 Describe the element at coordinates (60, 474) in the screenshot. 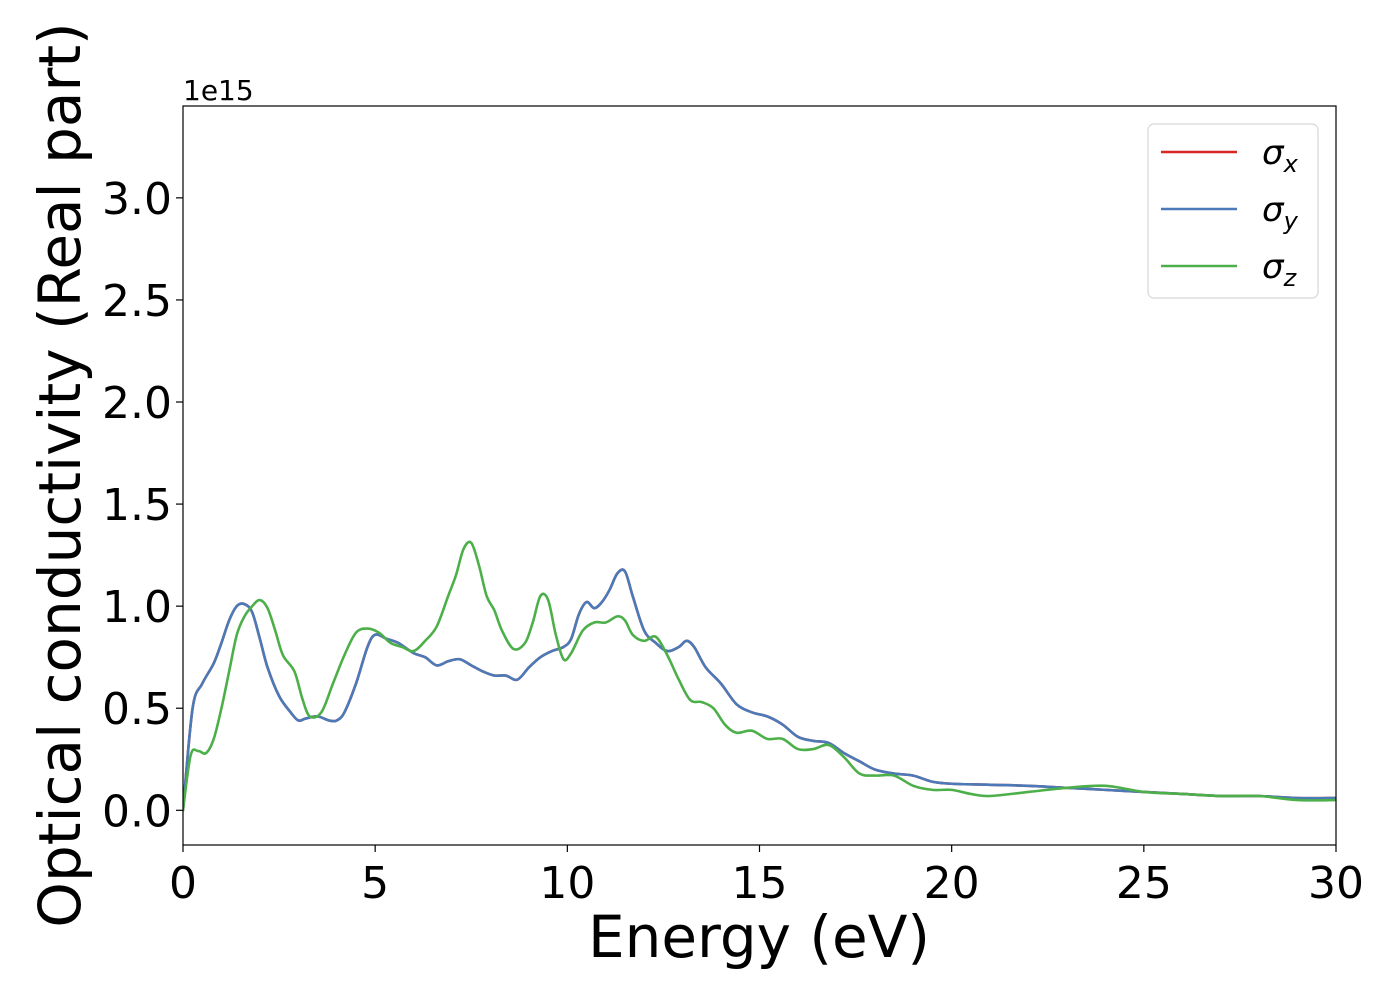

I see `y-axis-label: Optical conductivity (Real part)` at that location.